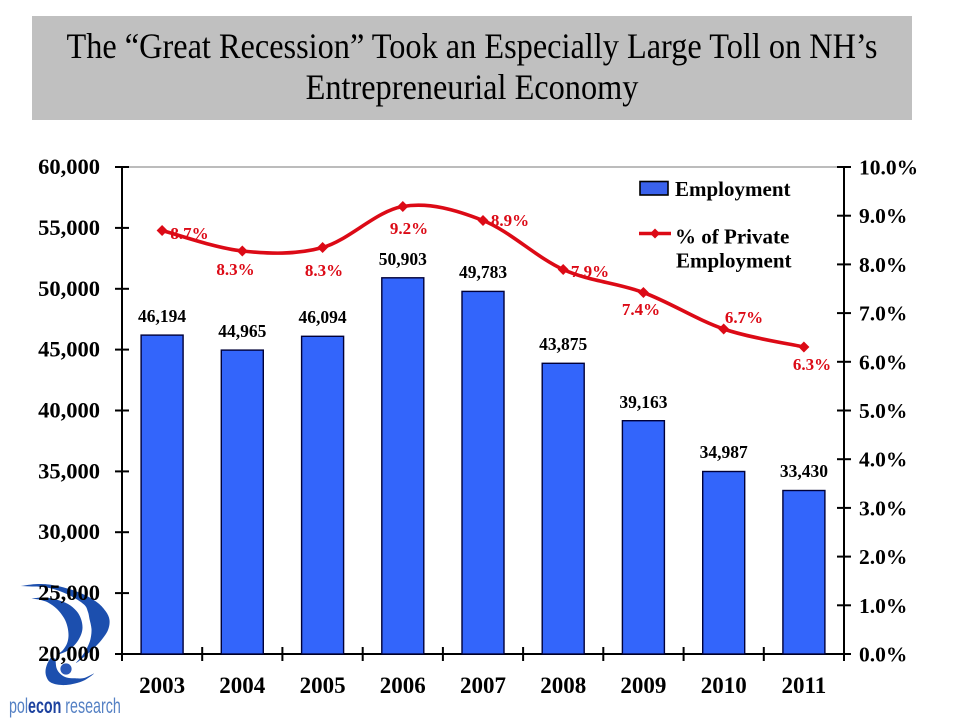 This screenshot has height=720, width=960. Describe the element at coordinates (883, 362) in the screenshot. I see `svg-text: 6.0%` at that location.